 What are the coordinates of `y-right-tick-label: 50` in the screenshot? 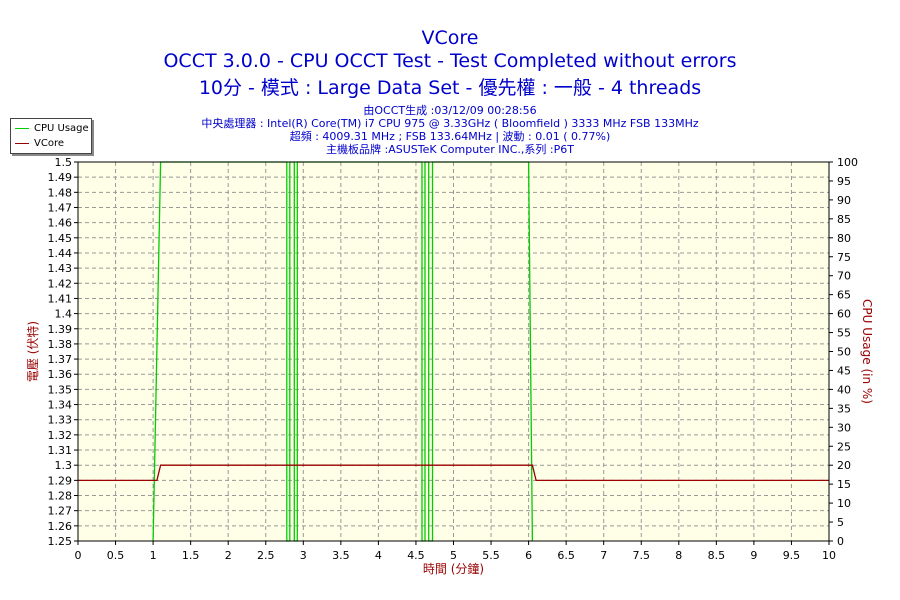 It's located at (844, 352).